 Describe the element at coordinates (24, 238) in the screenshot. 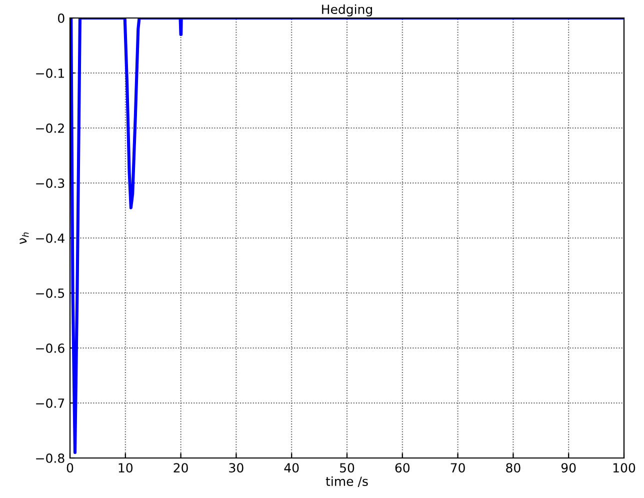

I see `y-axis-title: ν$_{h}$` at that location.